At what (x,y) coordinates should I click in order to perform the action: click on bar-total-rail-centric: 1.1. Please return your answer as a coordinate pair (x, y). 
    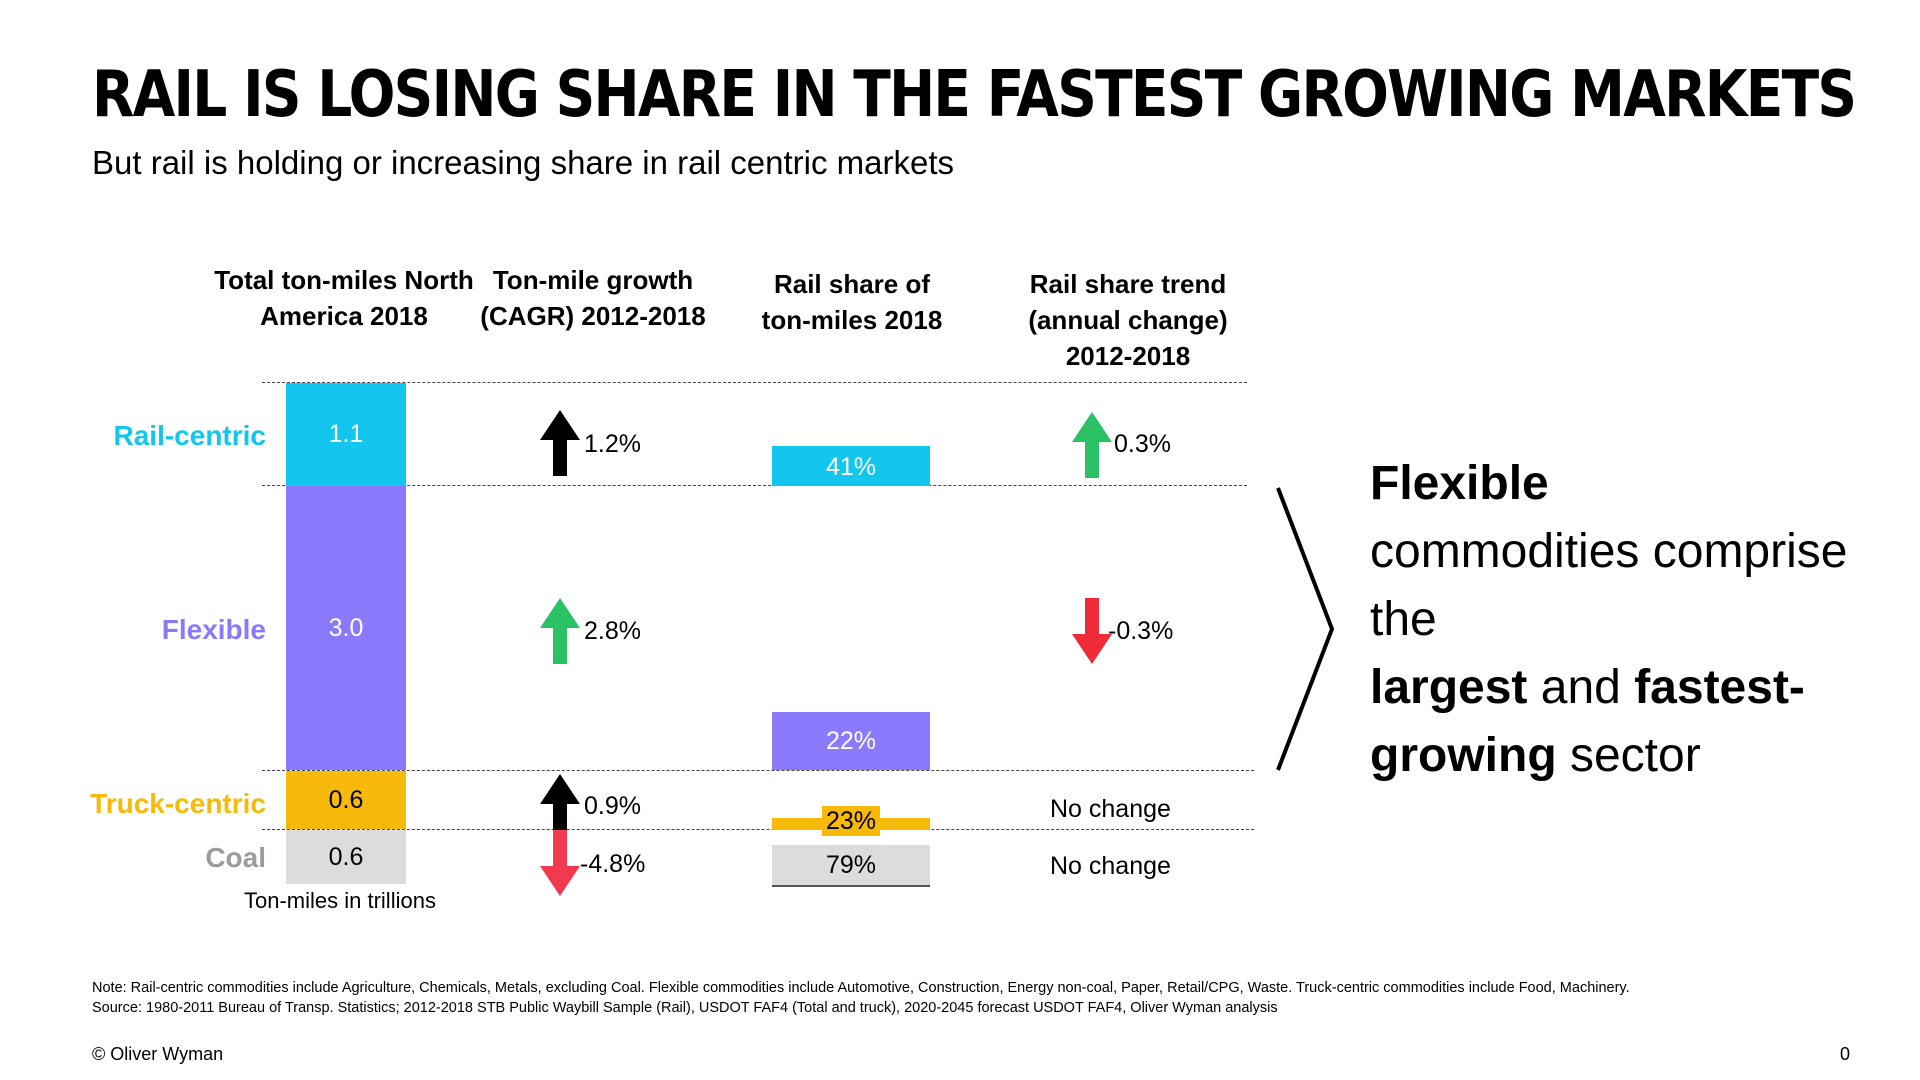
    Looking at the image, I should click on (346, 434).